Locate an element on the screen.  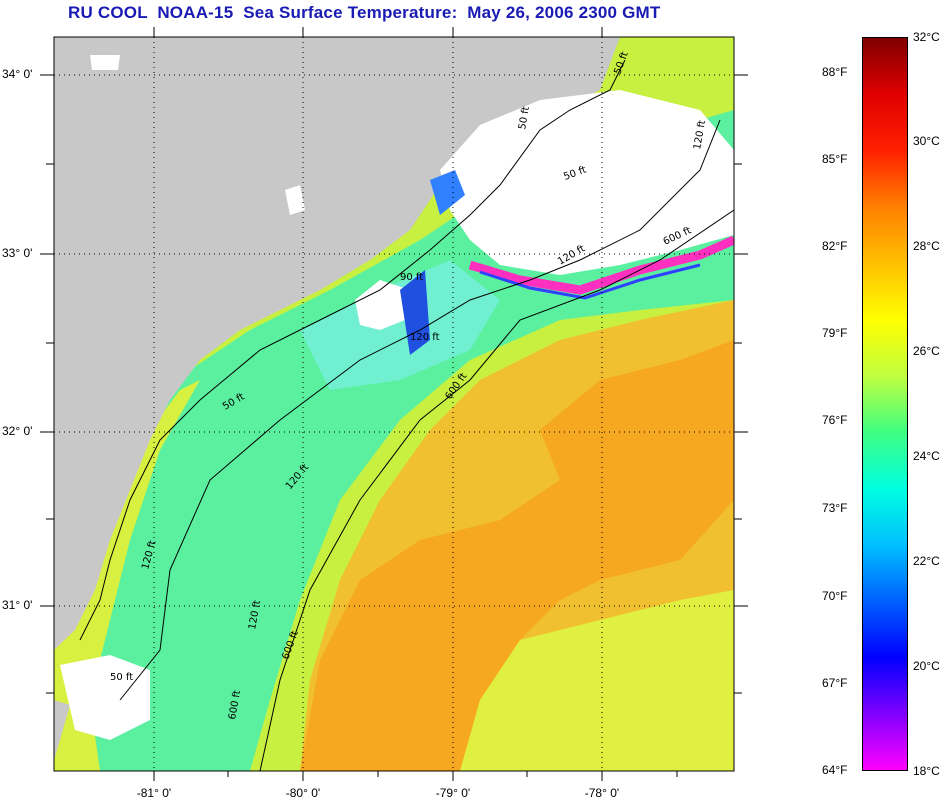
contour-label: 600 ft is located at coordinates (235, 704).